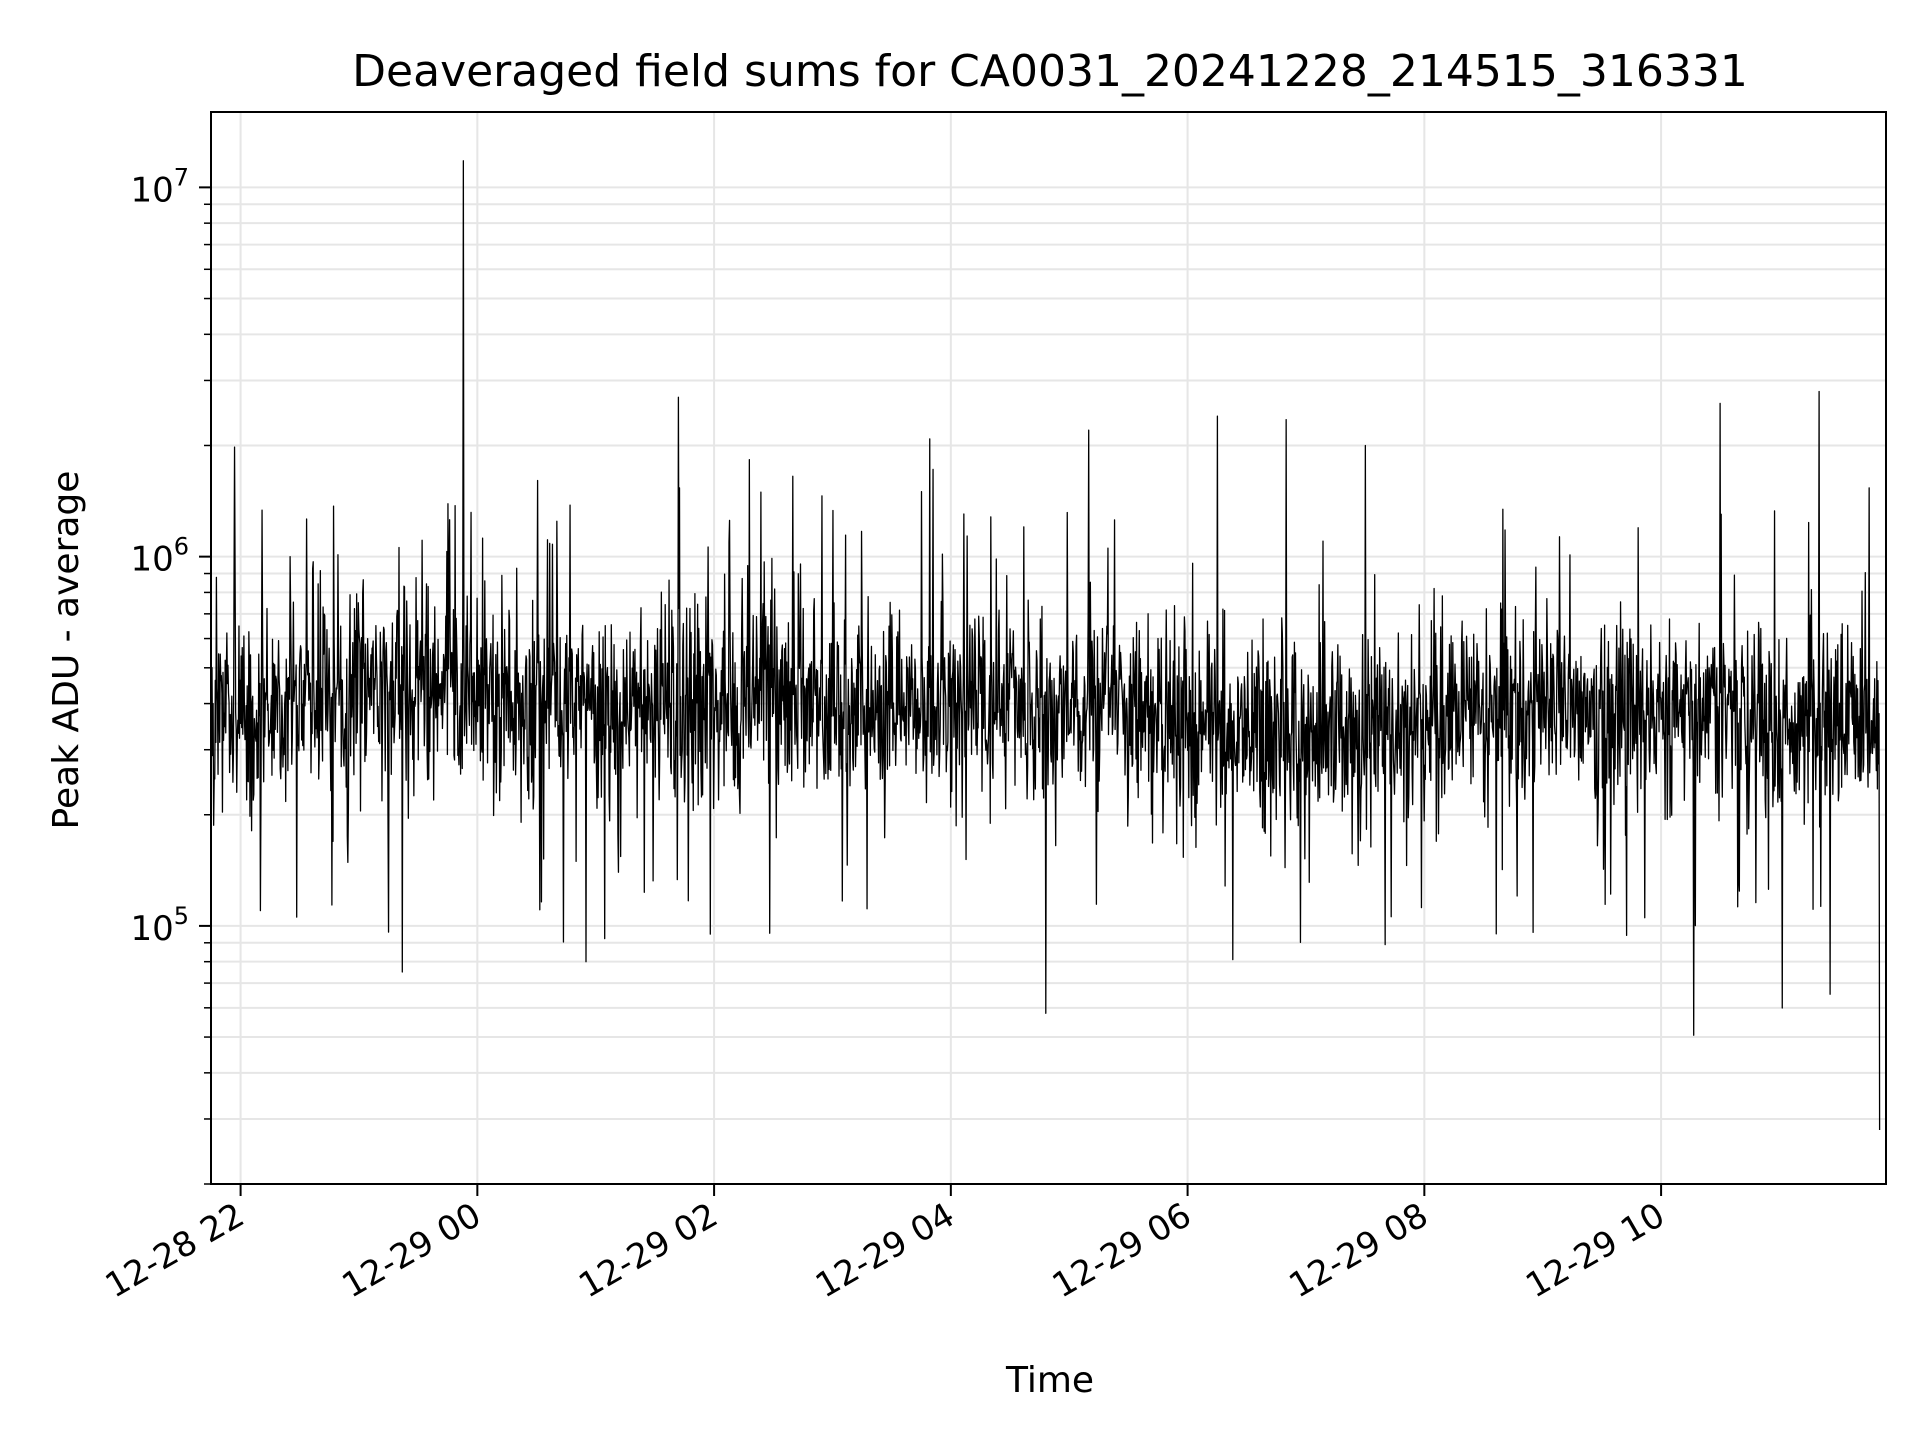 Image resolution: width=1920 pixels, height=1440 pixels. Describe the element at coordinates (66, 650) in the screenshot. I see `y-axis-label: Peak ADU - average` at that location.